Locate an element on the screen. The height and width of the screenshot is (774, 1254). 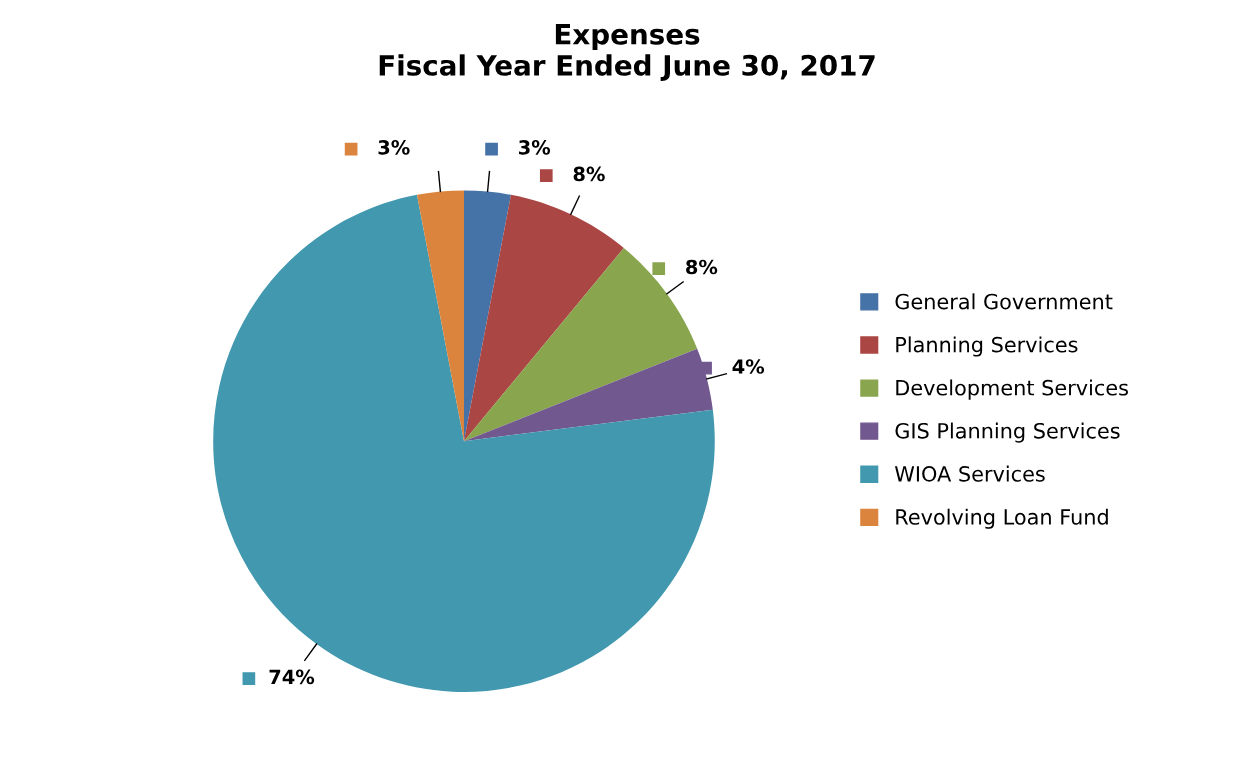
data-label: 4% is located at coordinates (748, 366).